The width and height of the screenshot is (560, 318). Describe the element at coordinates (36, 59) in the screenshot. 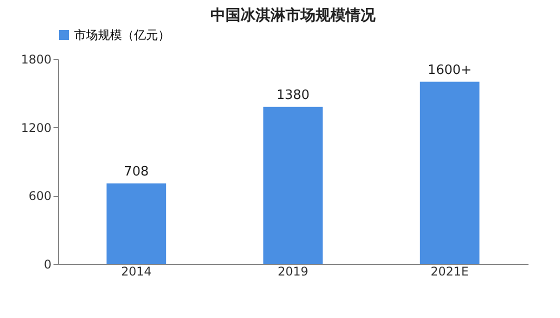

I see `y-tick-label: 1800` at that location.